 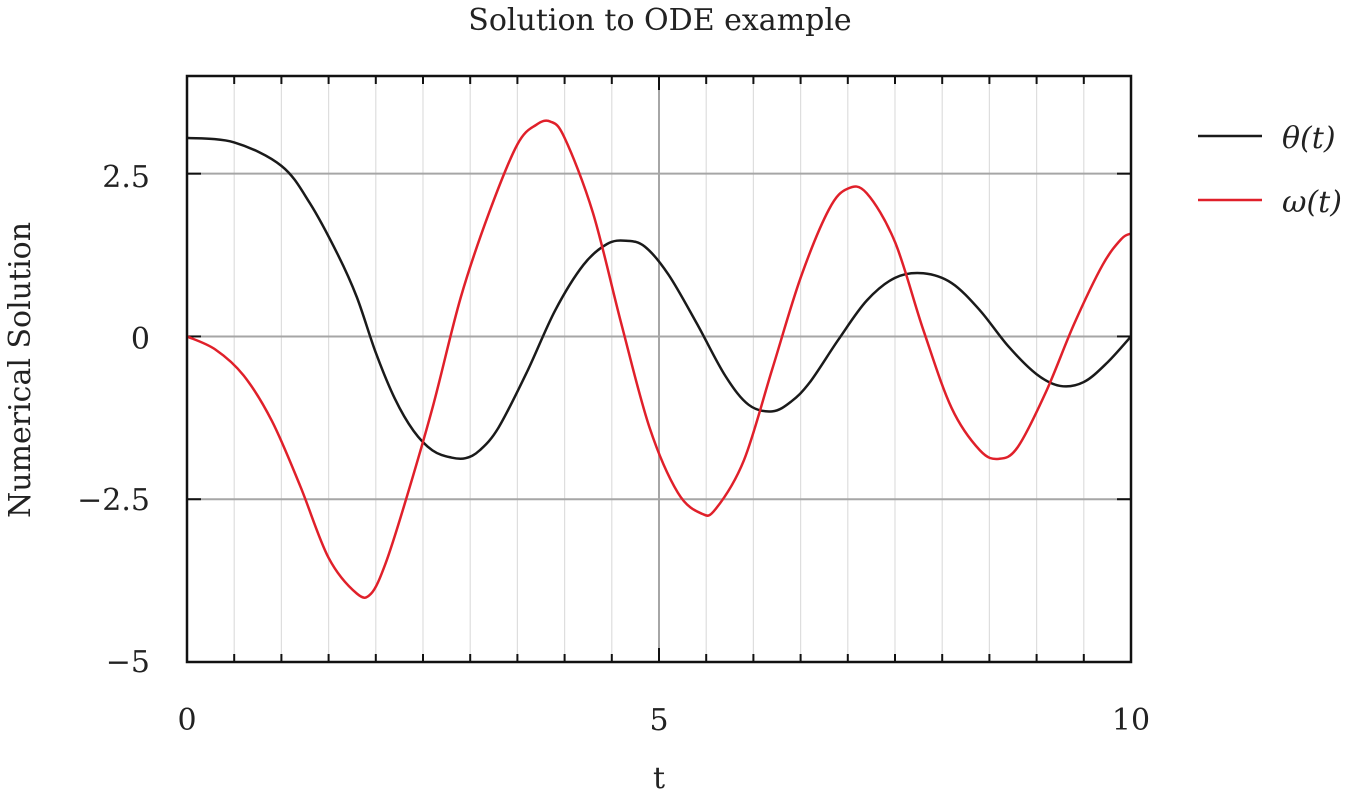 I want to click on y-tick-label: −5, so click(x=128, y=662).